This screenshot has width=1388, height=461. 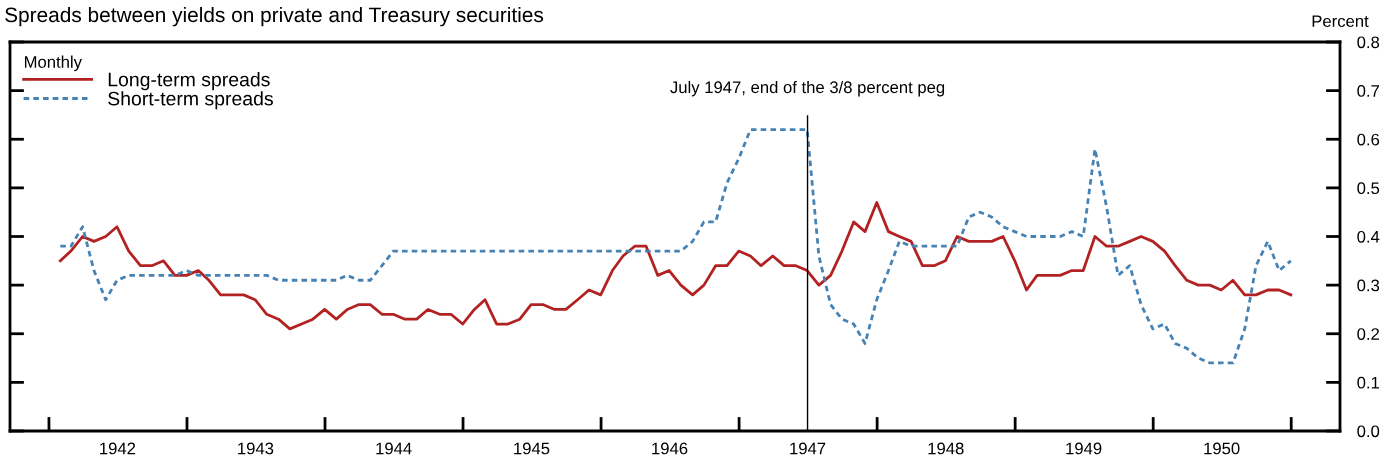 What do you see at coordinates (53, 63) in the screenshot?
I see `legend-title: Monthly` at bounding box center [53, 63].